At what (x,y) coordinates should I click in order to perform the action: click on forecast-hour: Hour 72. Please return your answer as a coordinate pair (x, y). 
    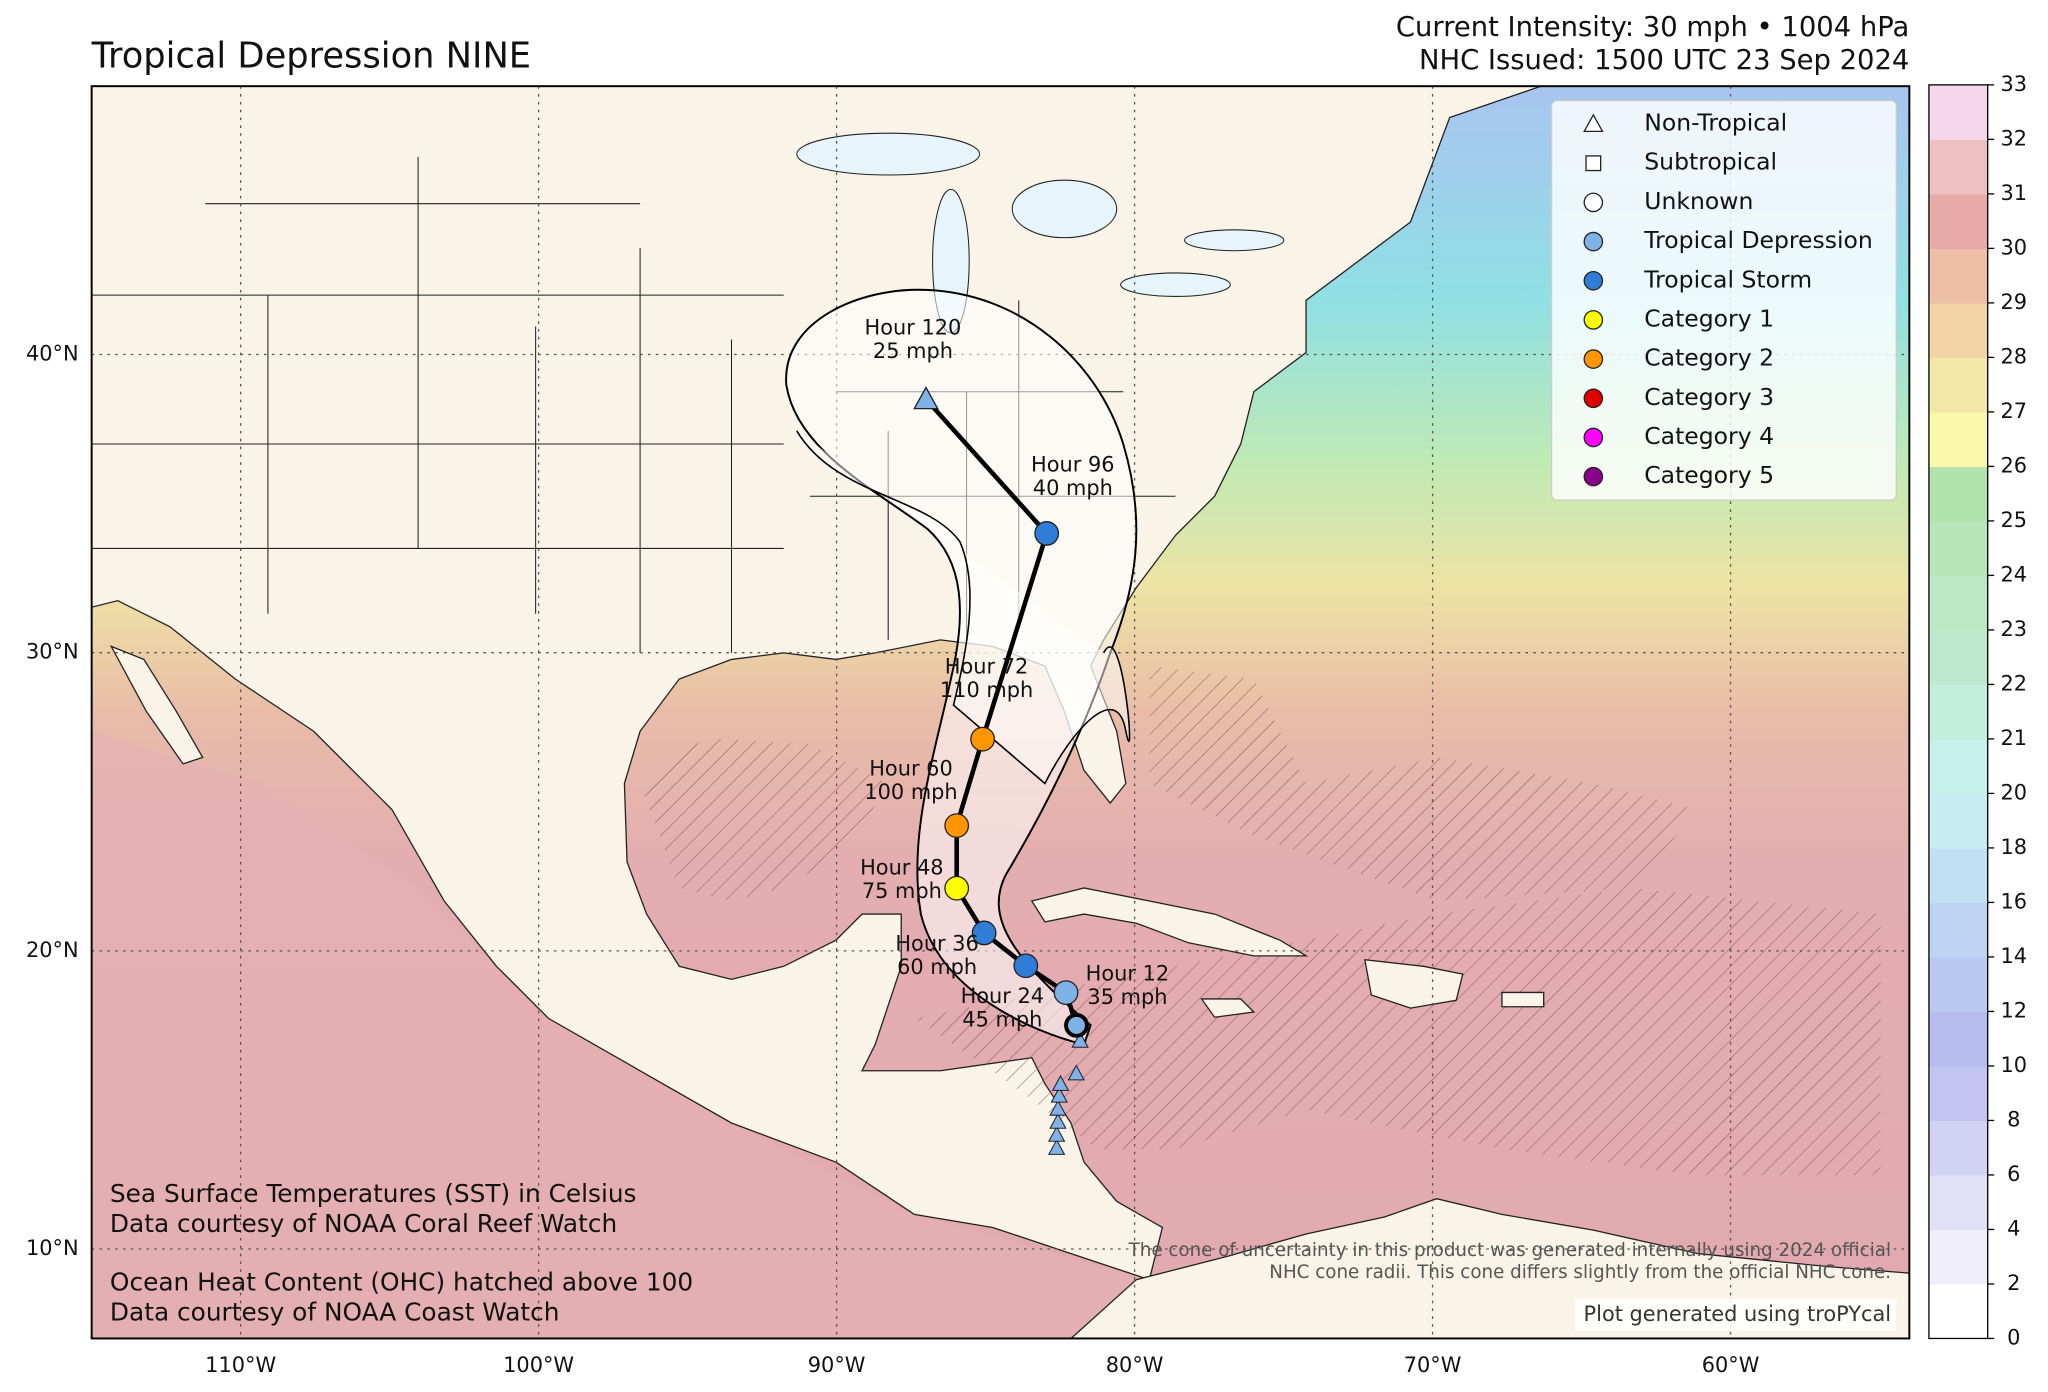
    Looking at the image, I should click on (986, 666).